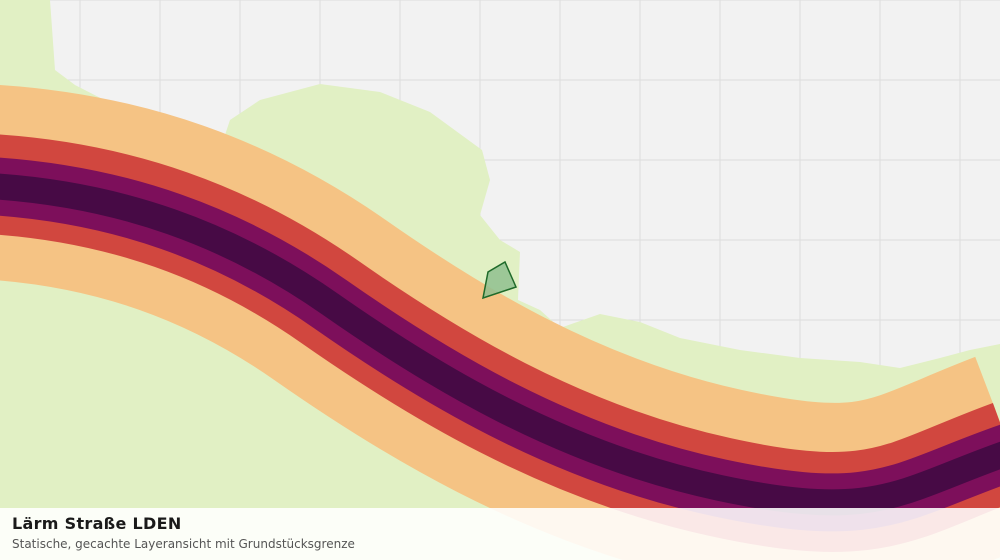 The width and height of the screenshot is (1000, 560). I want to click on layer-title: Lärm Straße LDEN, so click(97, 523).